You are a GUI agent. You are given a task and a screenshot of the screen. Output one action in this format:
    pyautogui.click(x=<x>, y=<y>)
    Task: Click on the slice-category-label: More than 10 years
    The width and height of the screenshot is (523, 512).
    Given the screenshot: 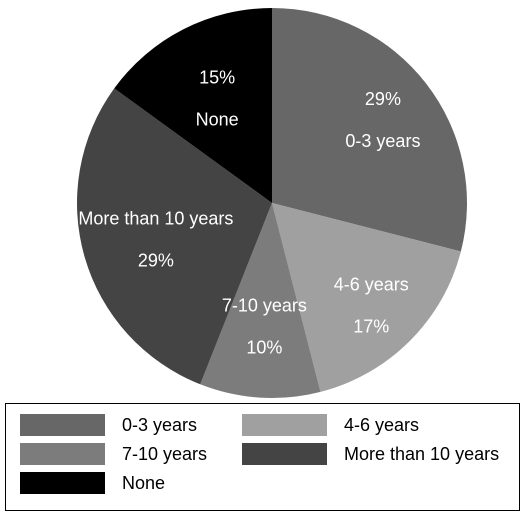 What is the action you would take?
    pyautogui.click(x=155, y=219)
    